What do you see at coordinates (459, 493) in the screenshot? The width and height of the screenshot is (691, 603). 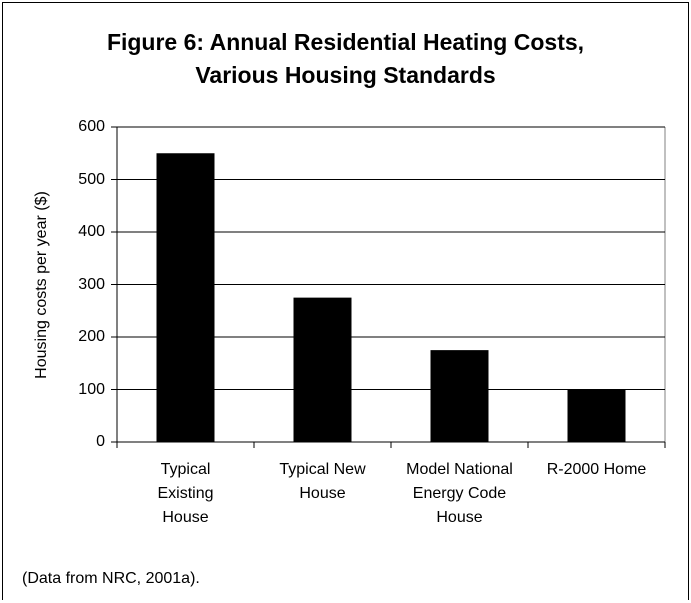 I see `x-tick-label: Model National Energy Code House` at bounding box center [459, 493].